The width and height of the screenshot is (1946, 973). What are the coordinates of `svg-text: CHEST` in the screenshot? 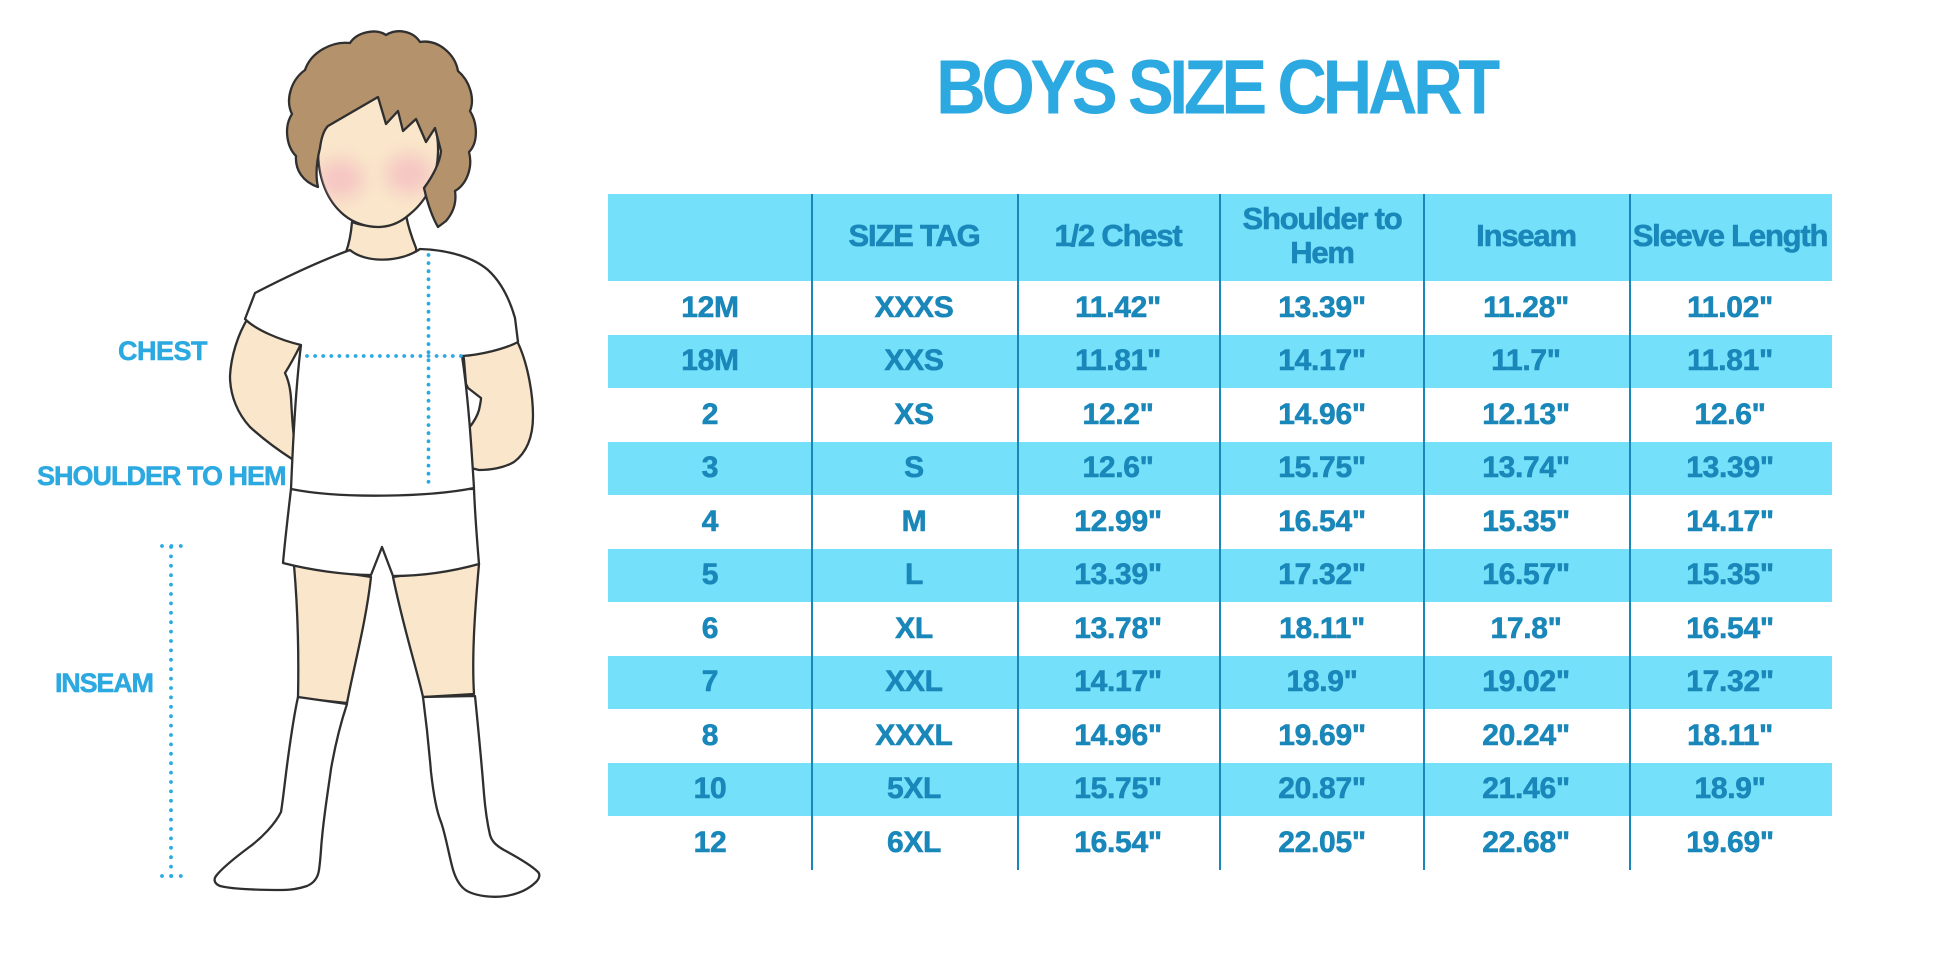 It's located at (163, 351).